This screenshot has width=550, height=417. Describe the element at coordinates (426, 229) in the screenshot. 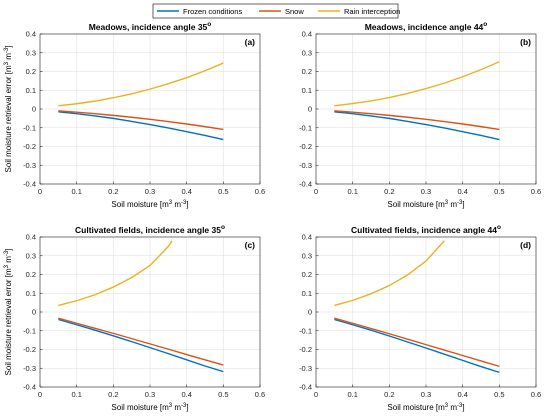

I see `chart-title: Cultivated fields, incidence angle 44o` at that location.